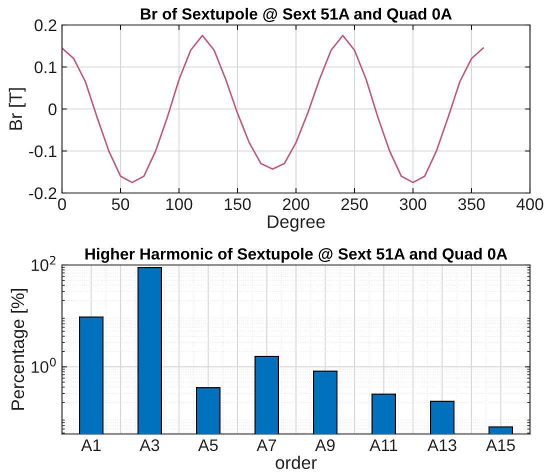  I want to click on x-tick-label: 100, so click(179, 204).